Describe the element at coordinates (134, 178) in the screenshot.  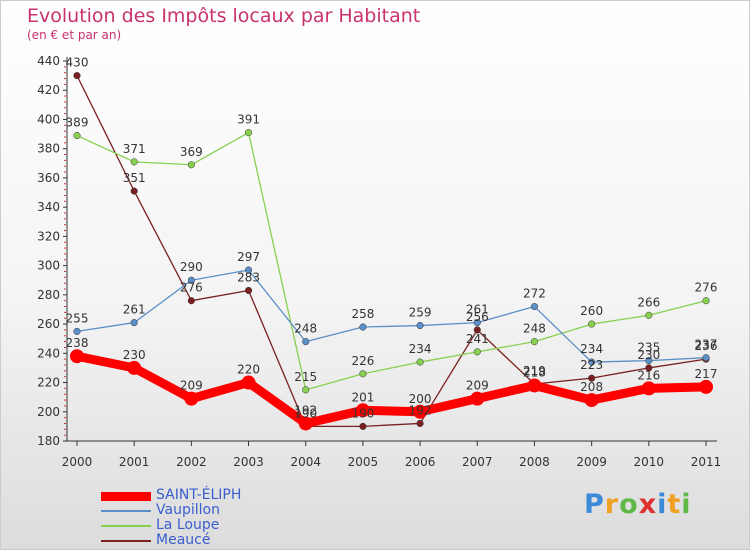
I see `data-label: 351` at that location.